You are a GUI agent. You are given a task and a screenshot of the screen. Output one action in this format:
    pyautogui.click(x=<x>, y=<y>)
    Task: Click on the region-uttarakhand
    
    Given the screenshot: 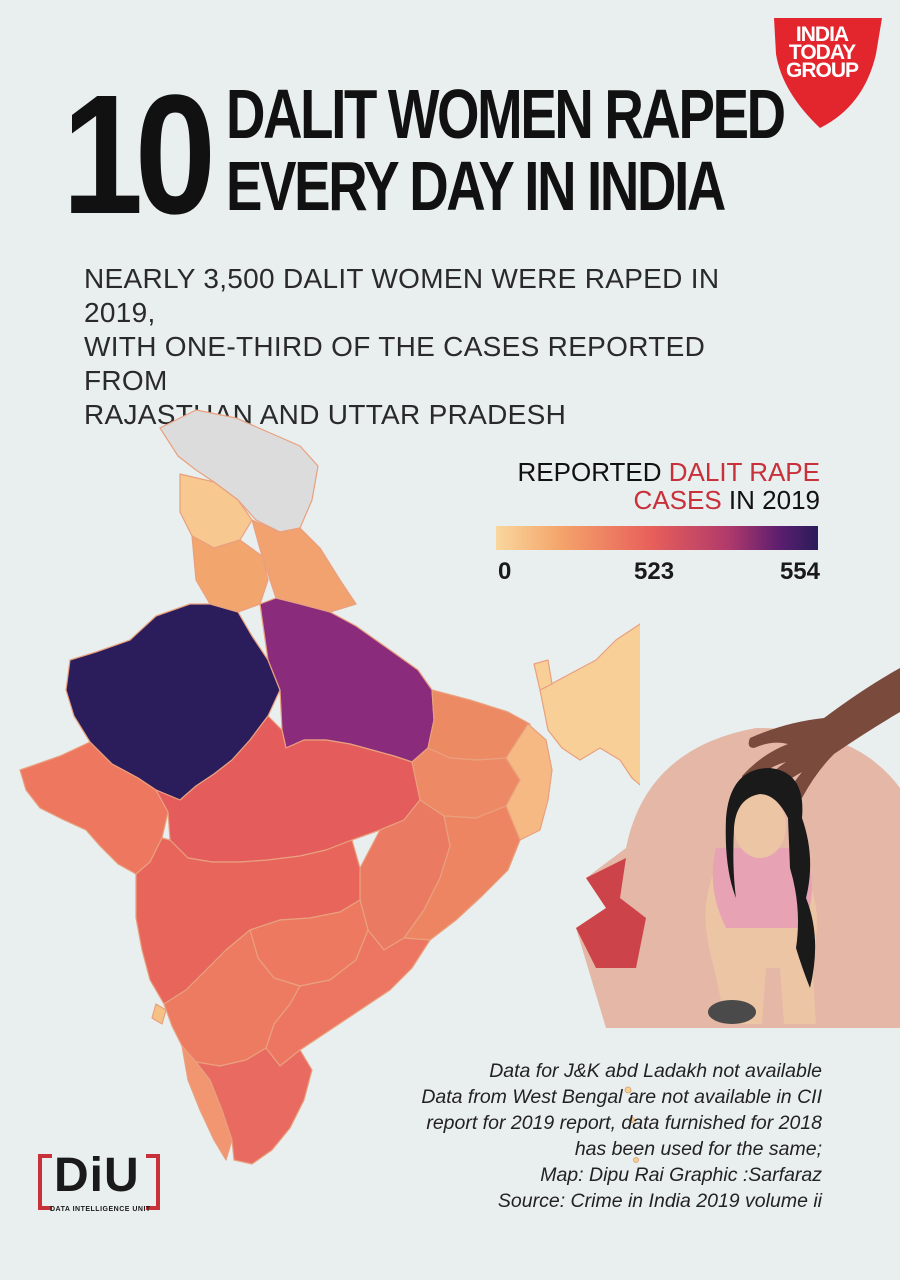 What is the action you would take?
    pyautogui.click(x=304, y=566)
    